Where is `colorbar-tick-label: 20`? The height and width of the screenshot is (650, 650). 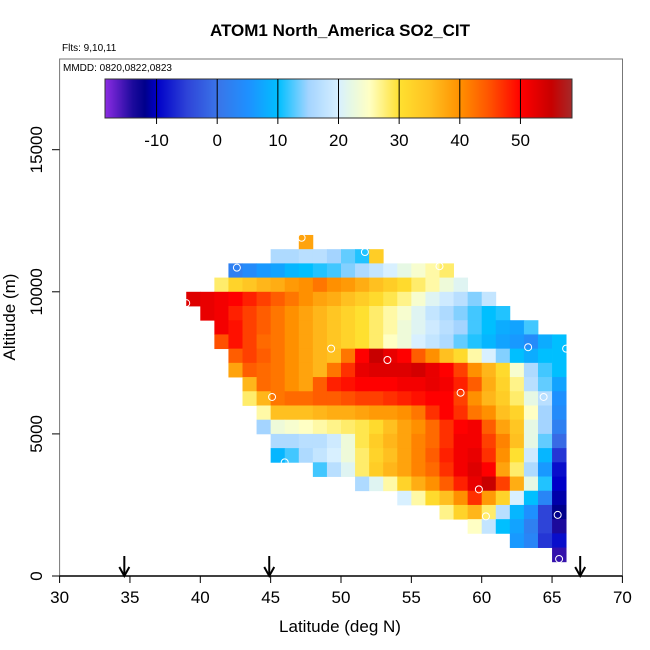
colorbar-tick-label: 20 is located at coordinates (338, 140).